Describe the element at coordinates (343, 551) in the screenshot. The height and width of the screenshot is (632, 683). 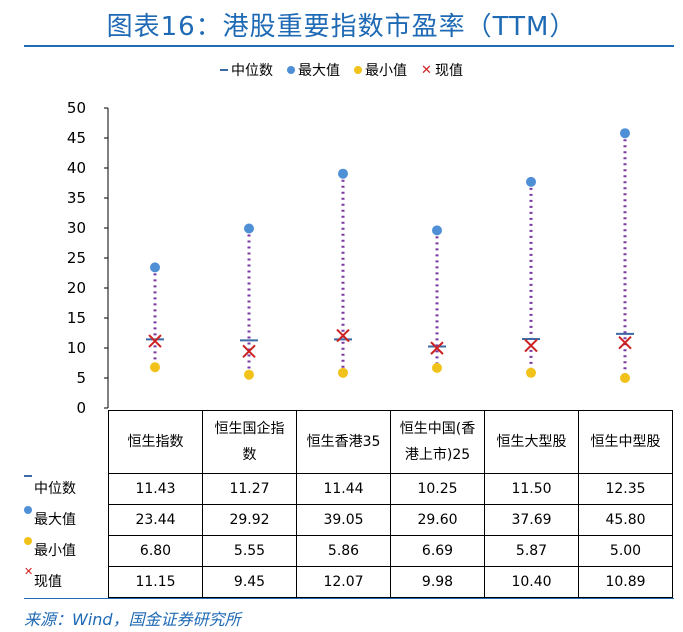
I see `table-cell: 5.86` at that location.